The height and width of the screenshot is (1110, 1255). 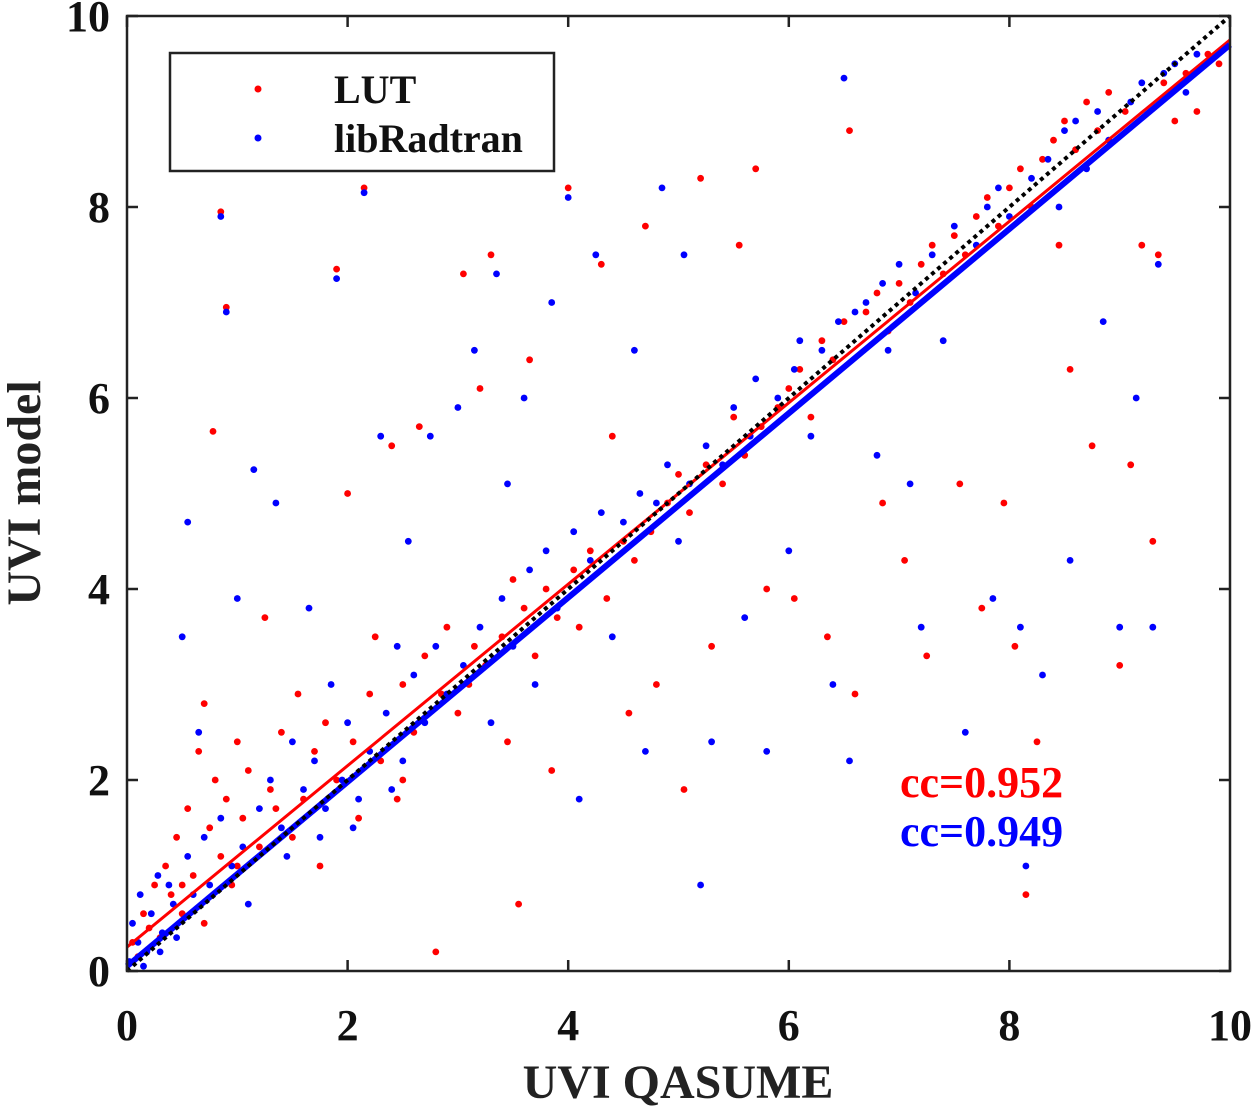 What do you see at coordinates (428, 138) in the screenshot?
I see `legend-label-libradtran: libRadtran` at bounding box center [428, 138].